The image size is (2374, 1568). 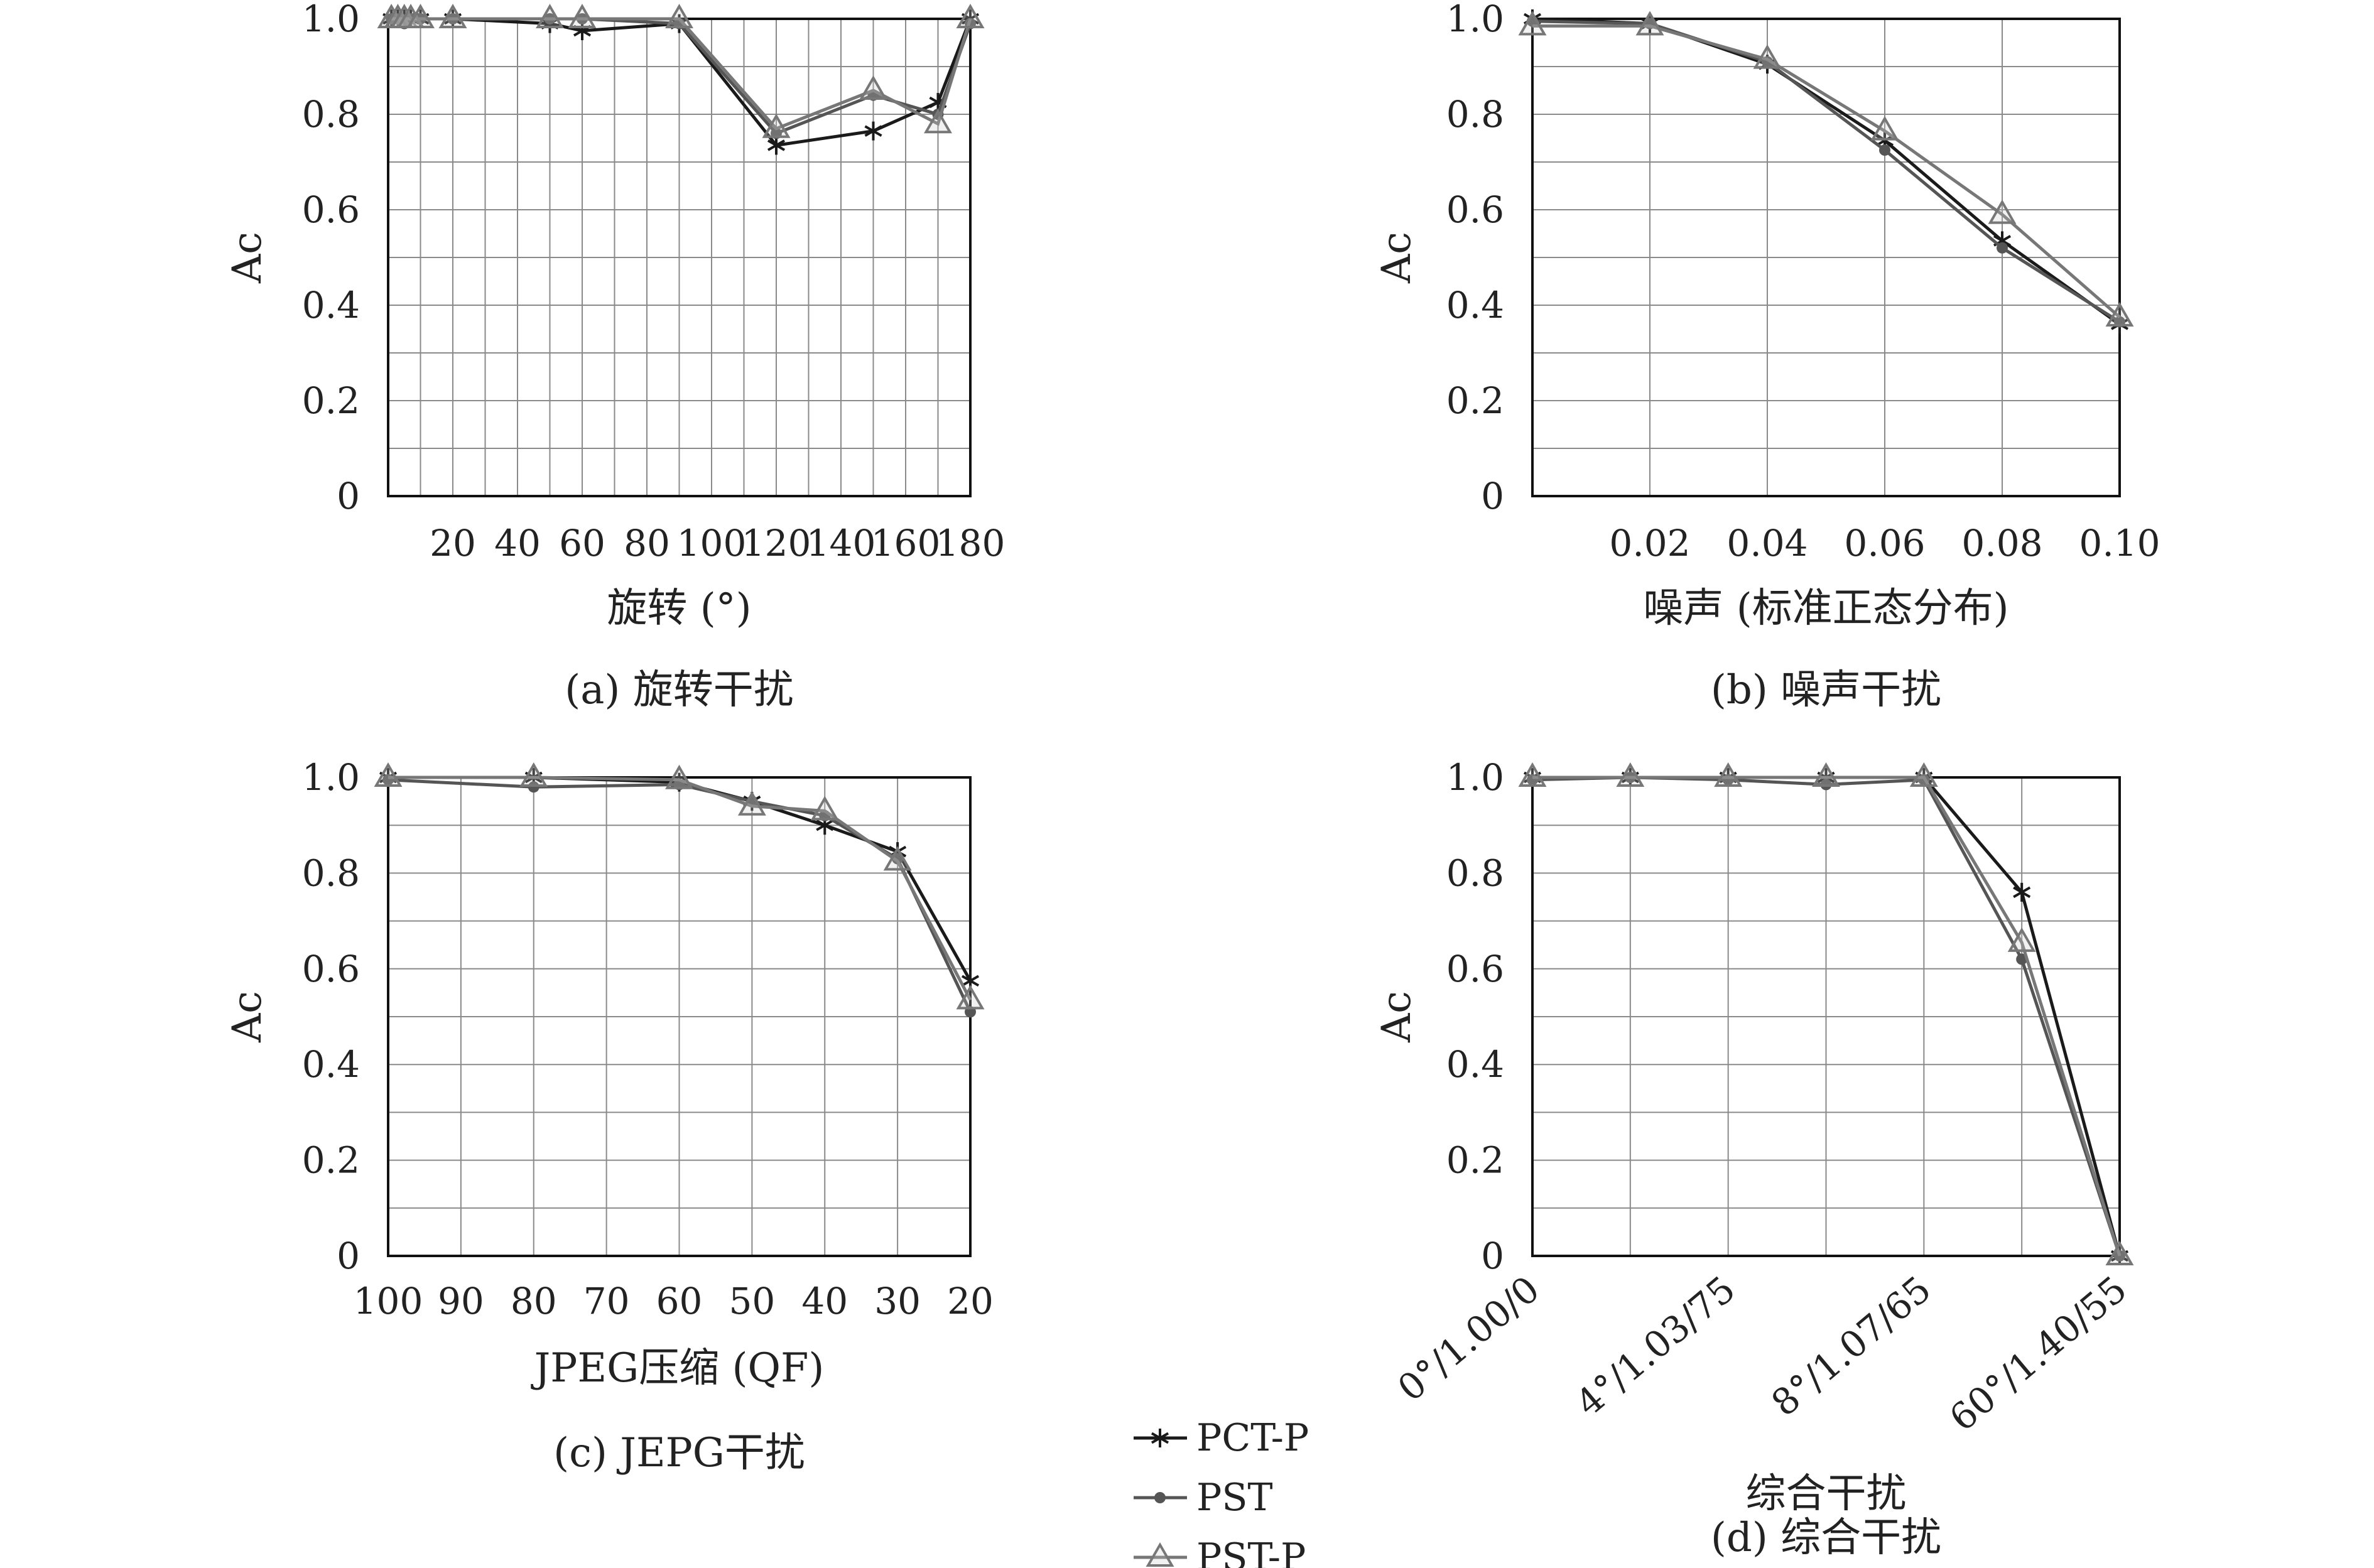 I want to click on x-tick-label: 8°/1.07/65, so click(x=1852, y=1346).